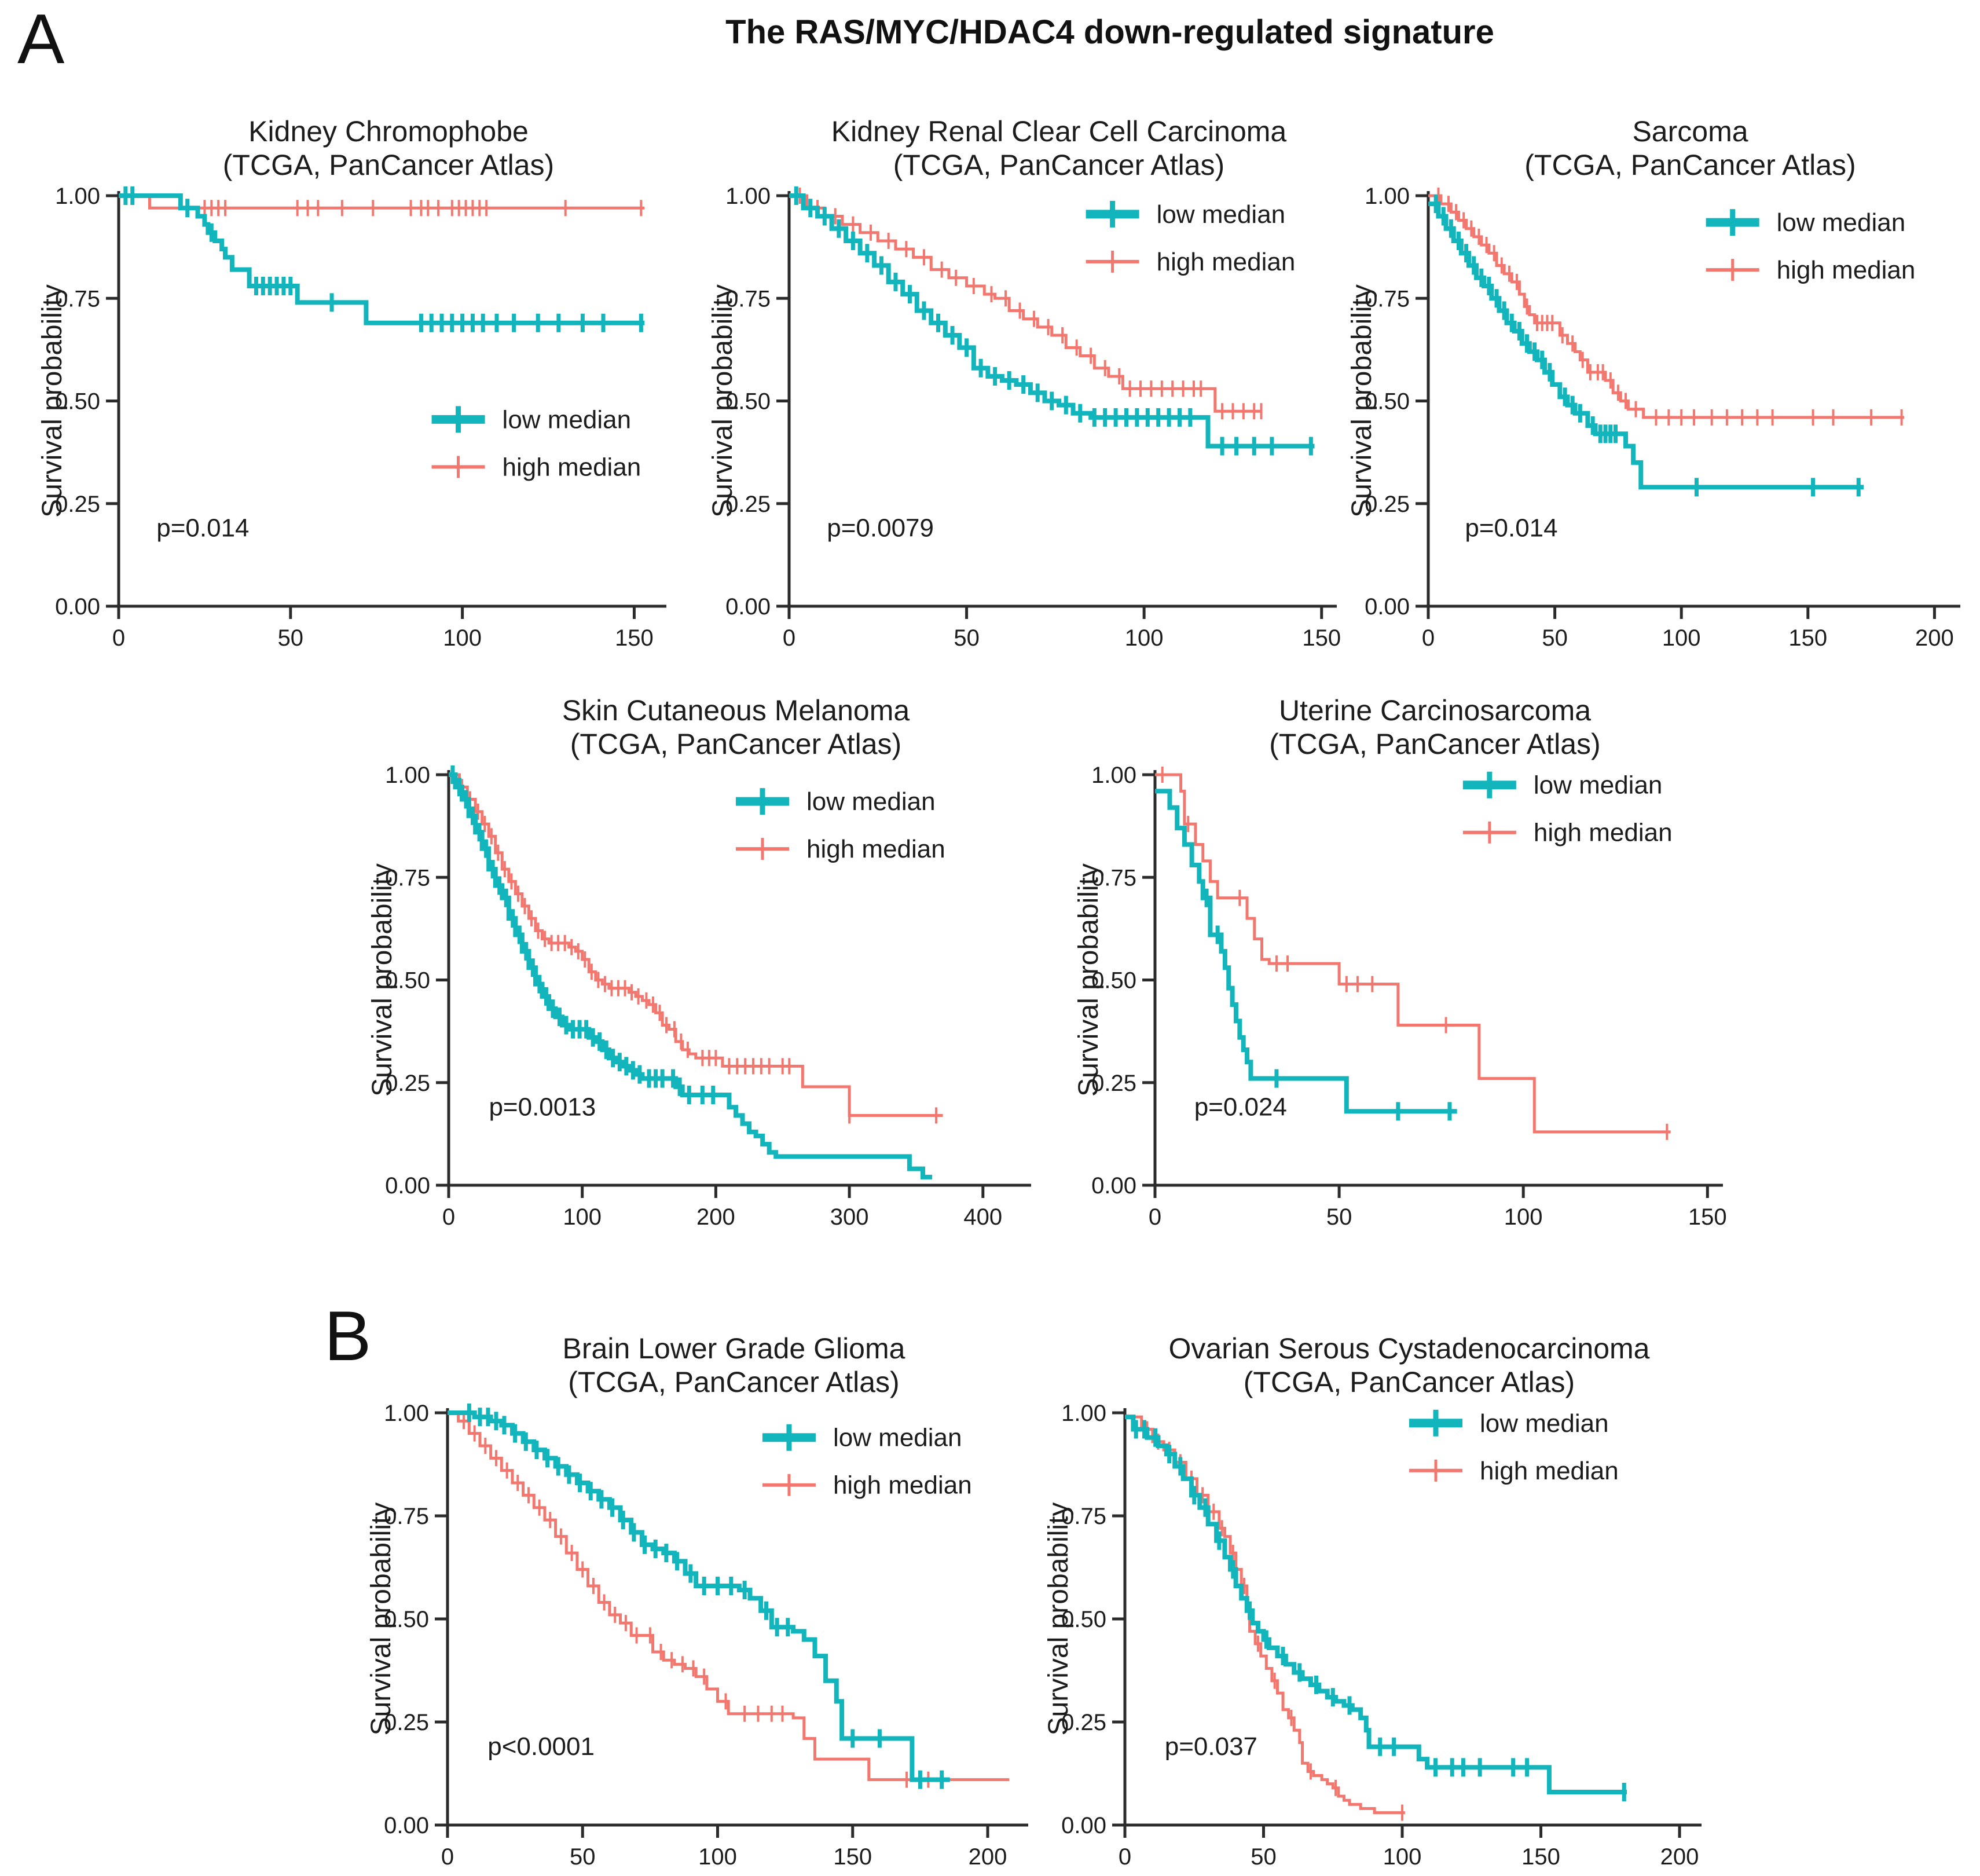 This screenshot has height=1876, width=1980. What do you see at coordinates (41, 39) in the screenshot?
I see `section-label-a: A` at bounding box center [41, 39].